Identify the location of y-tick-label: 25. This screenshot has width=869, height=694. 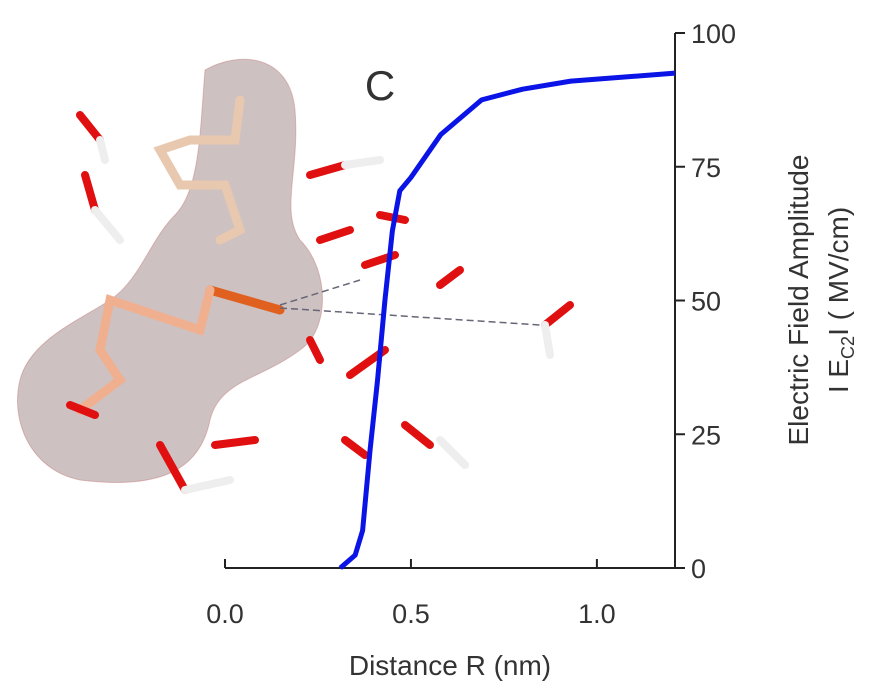
(706, 435).